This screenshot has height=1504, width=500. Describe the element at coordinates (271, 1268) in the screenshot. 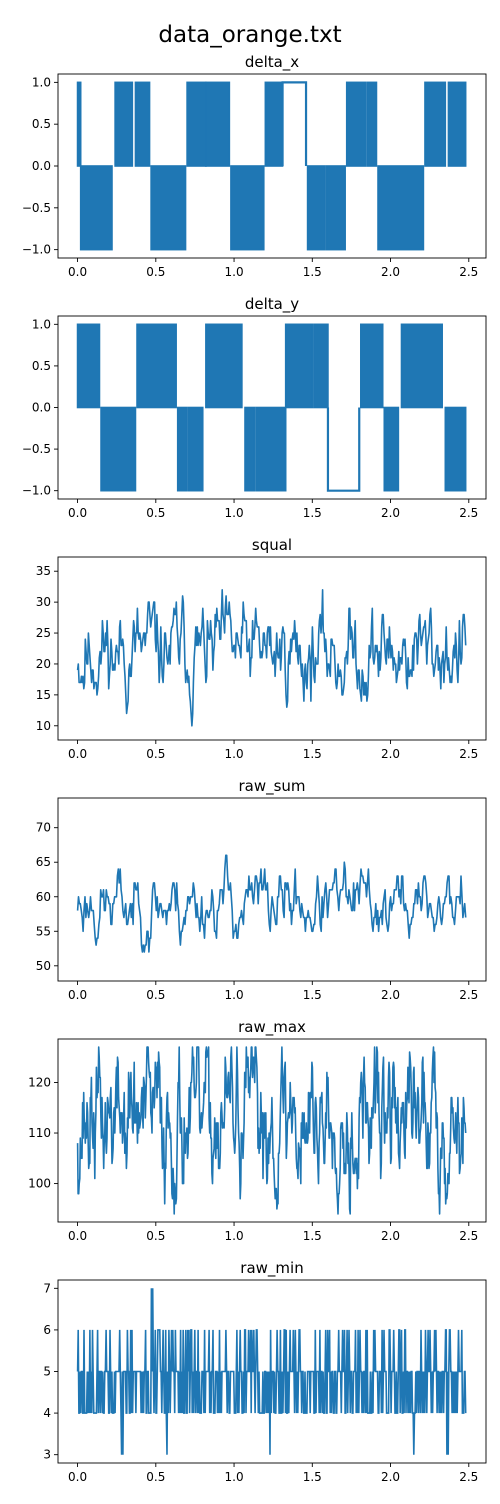

I see `subplot-title: raw_min` at that location.